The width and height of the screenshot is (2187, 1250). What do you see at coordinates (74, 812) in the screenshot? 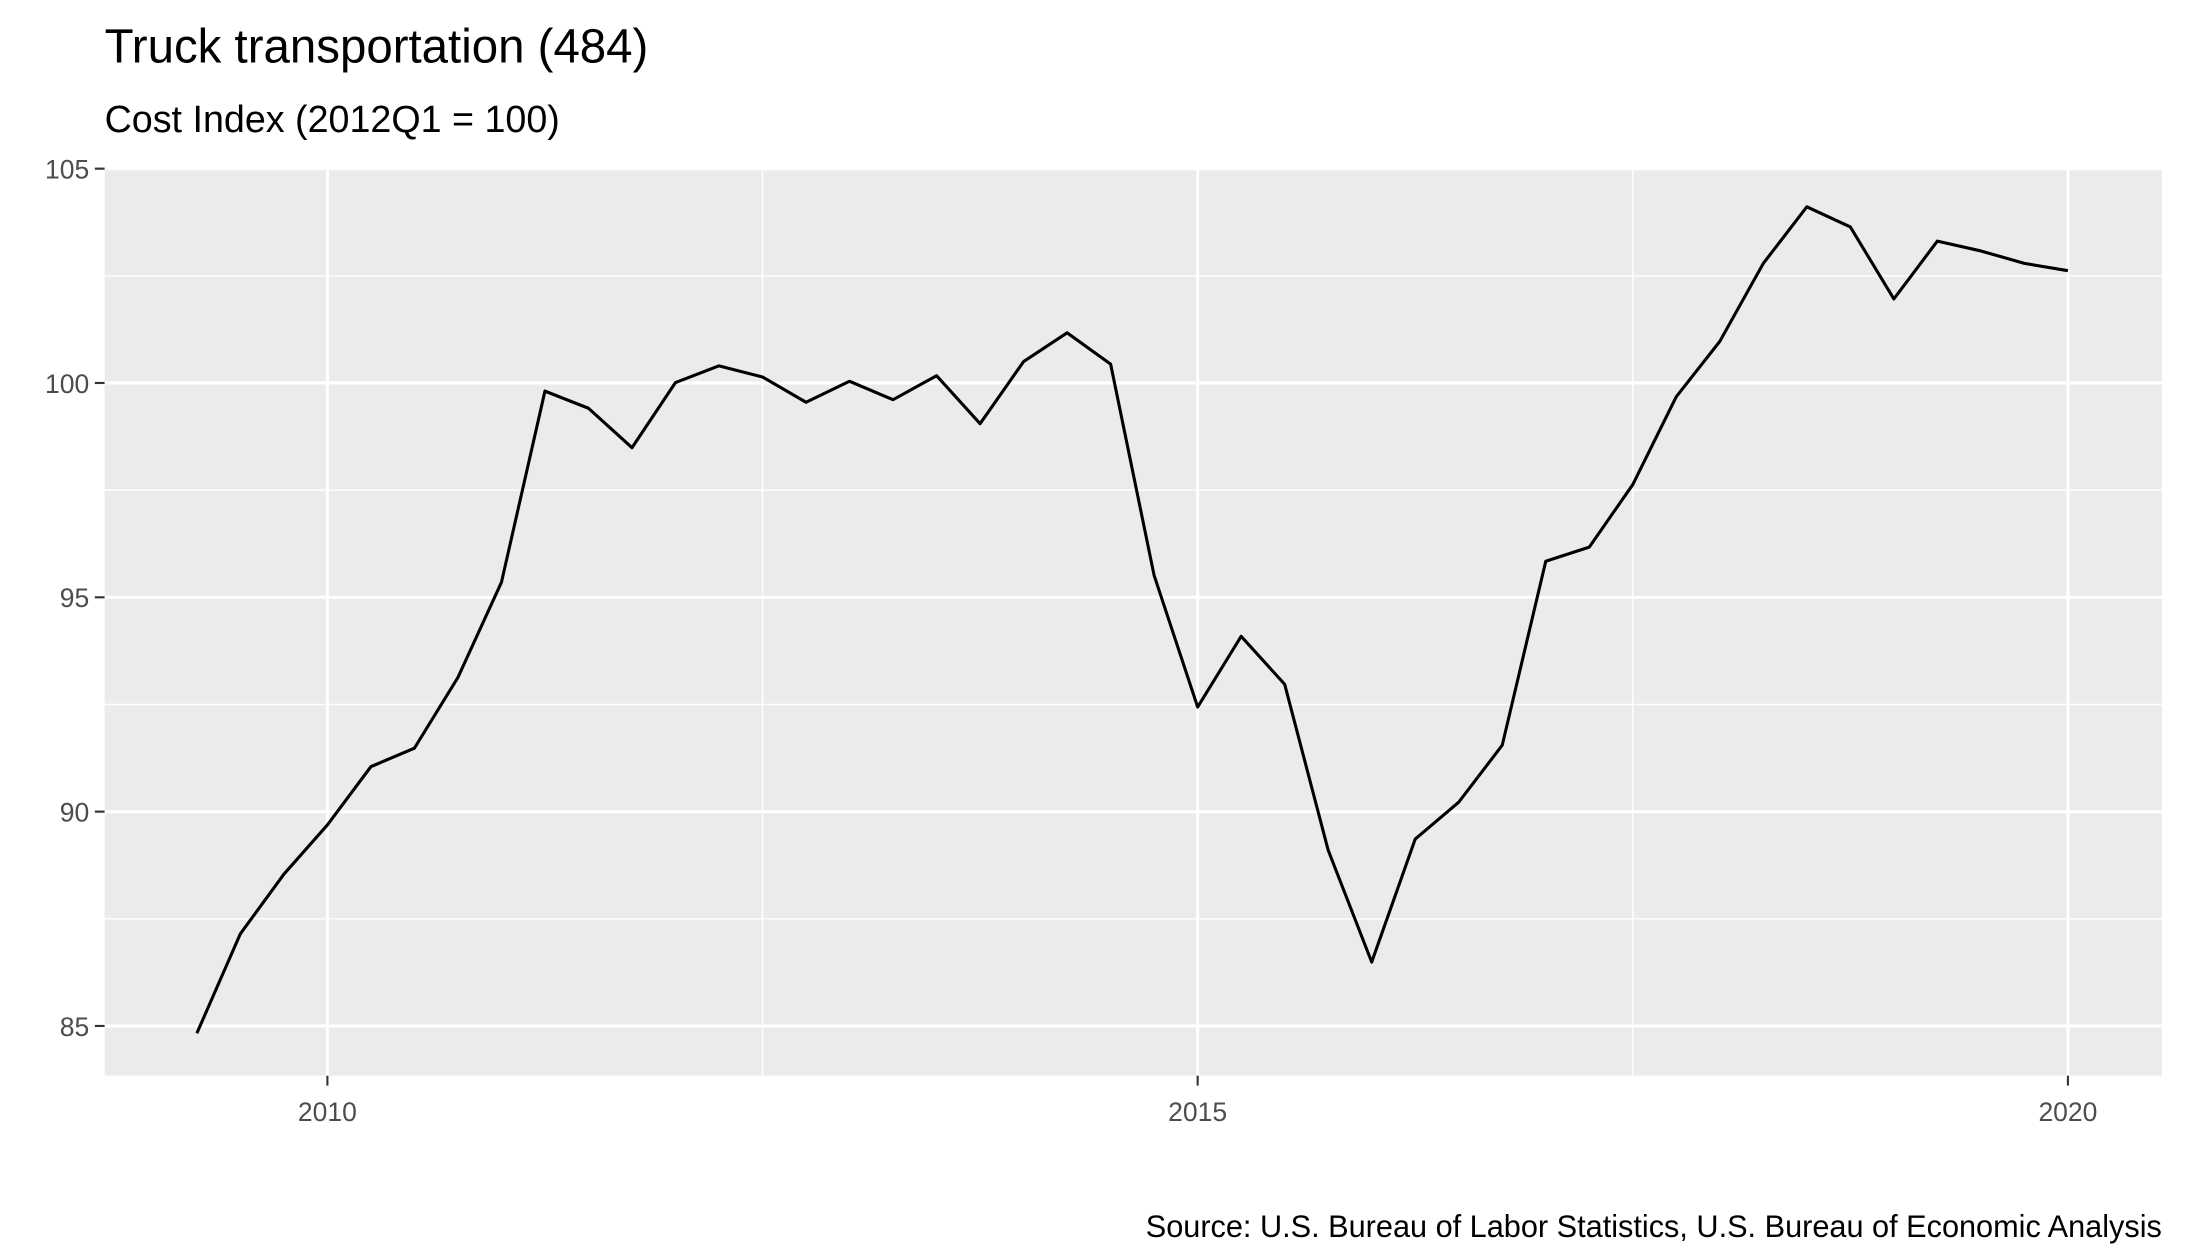
I see `y-tick-label: 90` at bounding box center [74, 812].